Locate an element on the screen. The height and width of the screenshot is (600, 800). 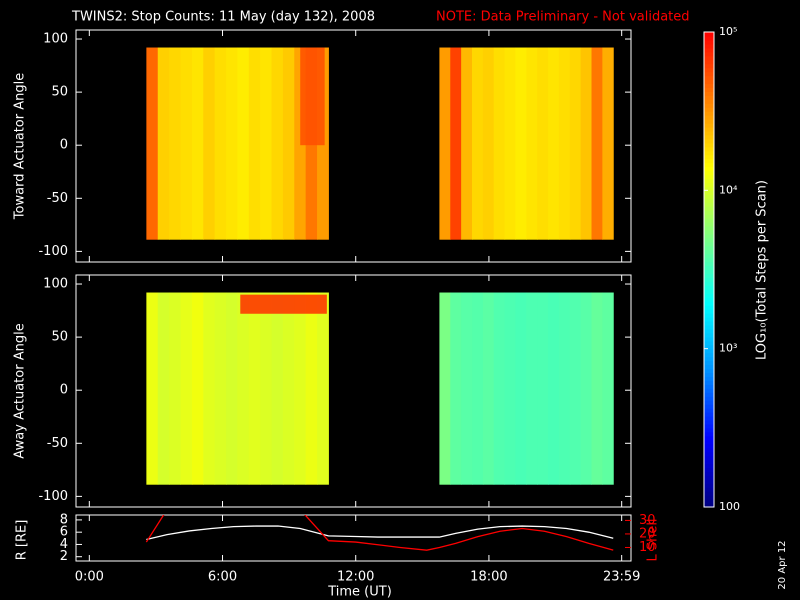
y2-axis-label: L Shell is located at coordinates (653, 539).